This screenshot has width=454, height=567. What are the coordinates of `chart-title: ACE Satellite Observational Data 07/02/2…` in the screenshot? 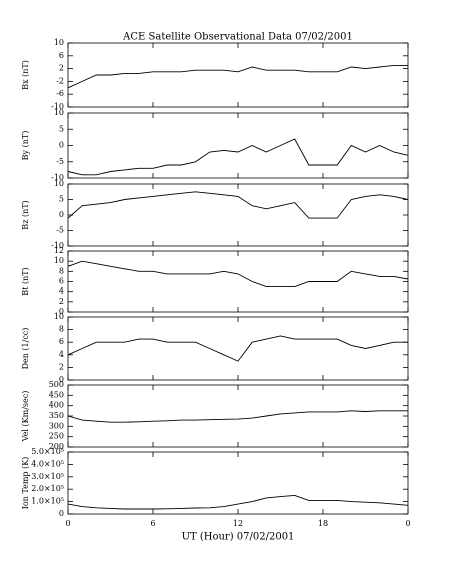 It's located at (237, 37).